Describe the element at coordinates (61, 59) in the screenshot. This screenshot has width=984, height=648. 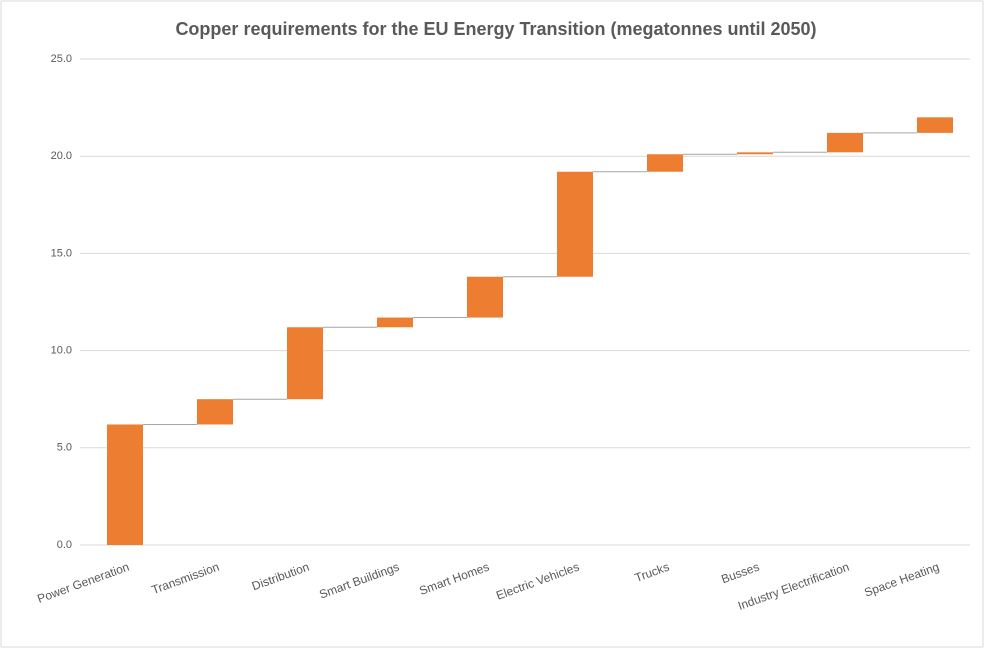
I see `y-tick-label: 25.0` at that location.